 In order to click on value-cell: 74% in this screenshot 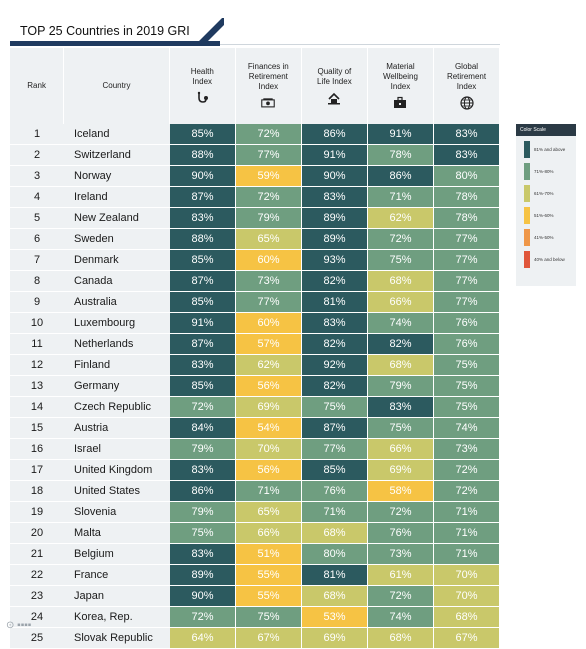, I will do `click(467, 428)`.